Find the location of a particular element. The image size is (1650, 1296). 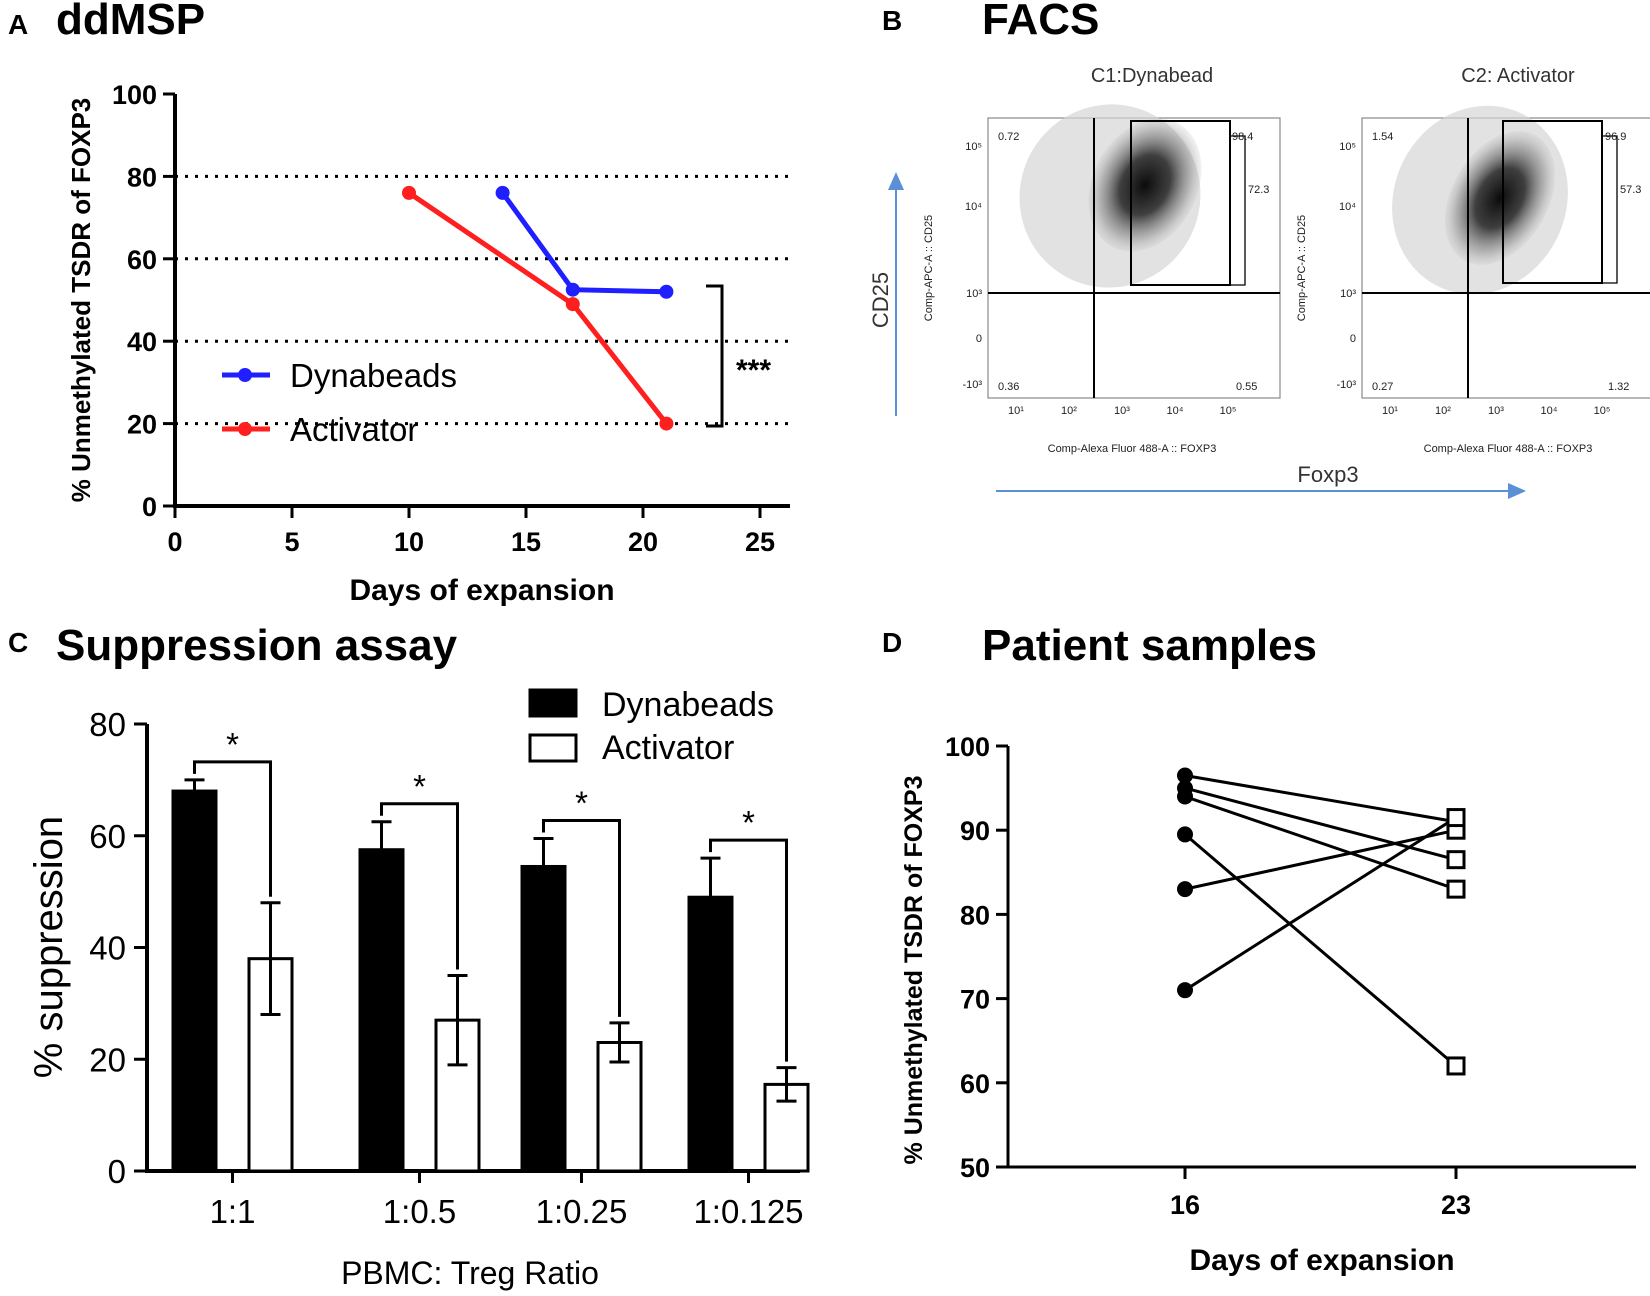

a-x-tick-label: 15 is located at coordinates (526, 542).